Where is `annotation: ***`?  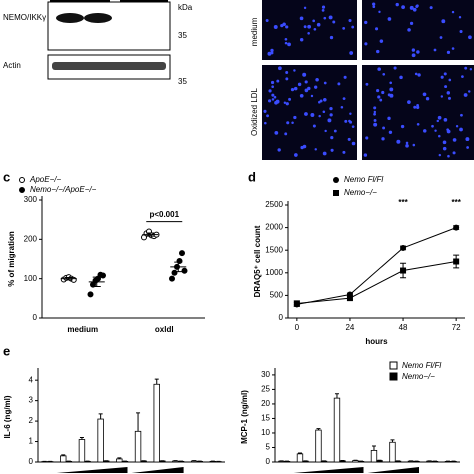 annotation: *** is located at coordinates (456, 202).